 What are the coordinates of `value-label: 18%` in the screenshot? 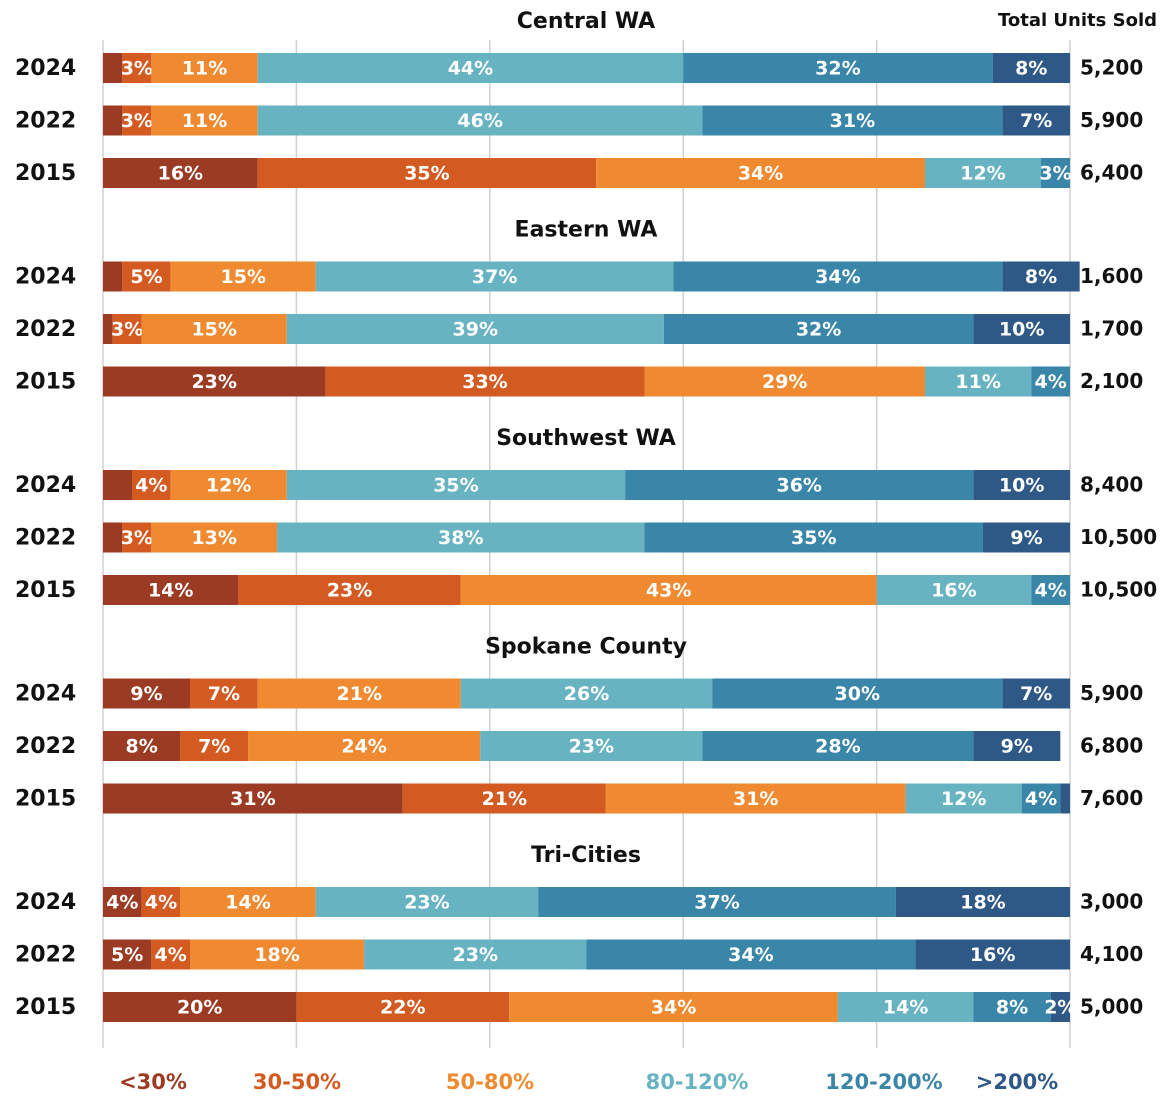 It's located at (276, 955).